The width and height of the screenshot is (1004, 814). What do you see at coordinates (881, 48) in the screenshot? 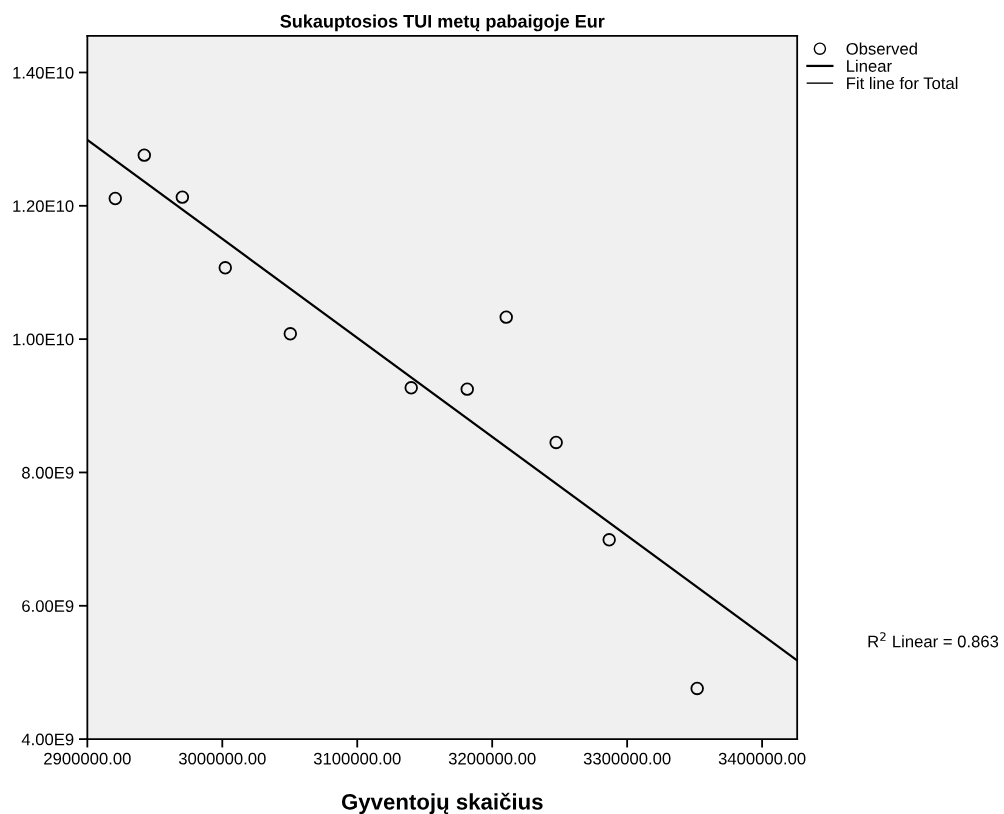
I see `legend-label: Observed` at bounding box center [881, 48].